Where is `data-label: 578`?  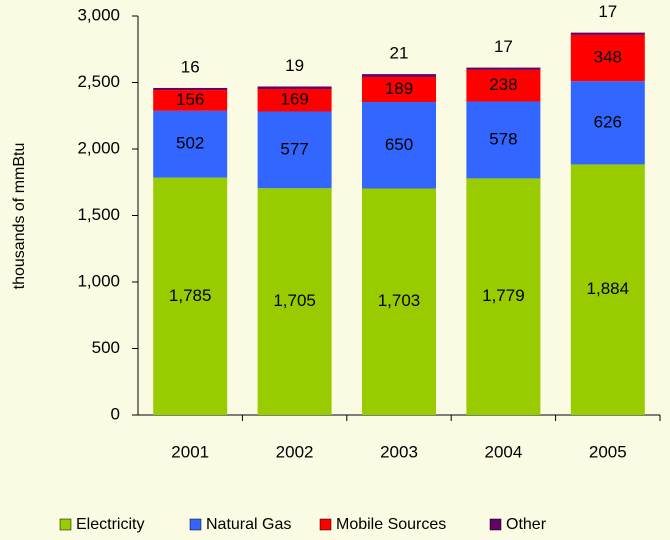
data-label: 578 is located at coordinates (503, 138).